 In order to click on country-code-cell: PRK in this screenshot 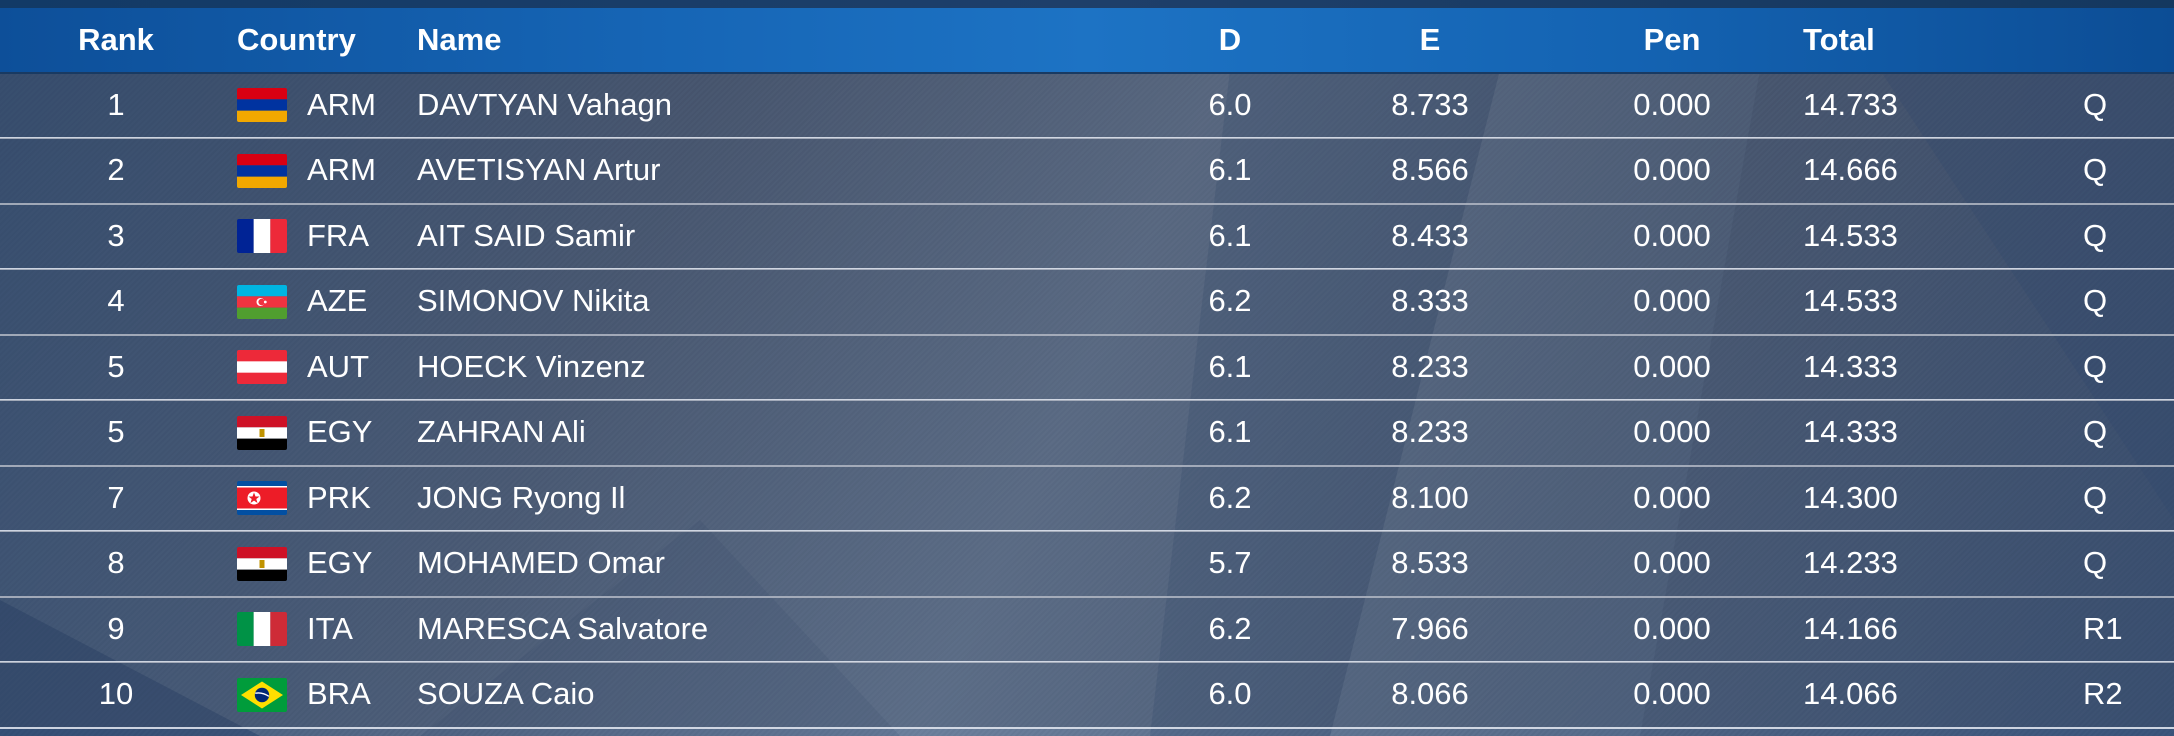, I will do `click(339, 497)`.